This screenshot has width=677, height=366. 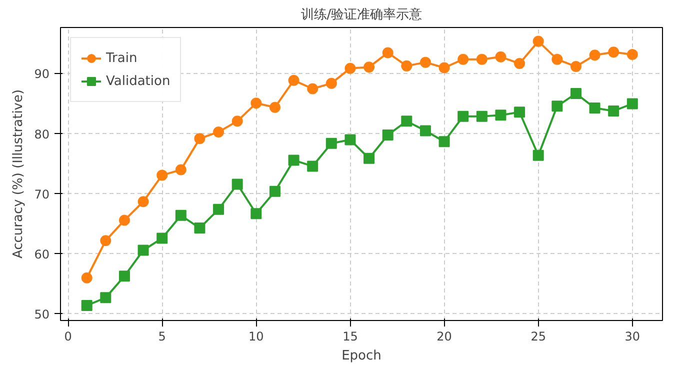 I want to click on chart-title: 训练/验证准确率示意, so click(x=361, y=14).